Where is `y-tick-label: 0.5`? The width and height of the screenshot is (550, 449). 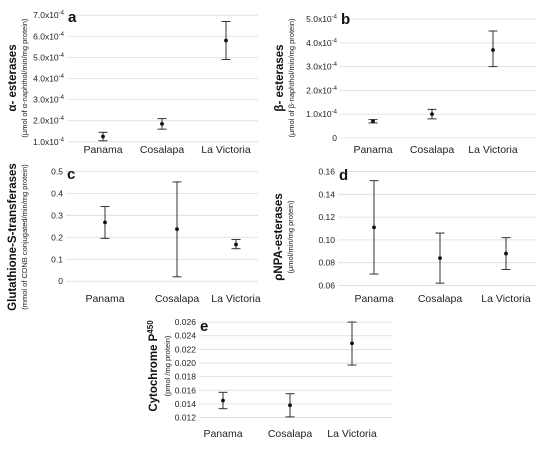 y-tick-label: 0.5 is located at coordinates (57, 171).